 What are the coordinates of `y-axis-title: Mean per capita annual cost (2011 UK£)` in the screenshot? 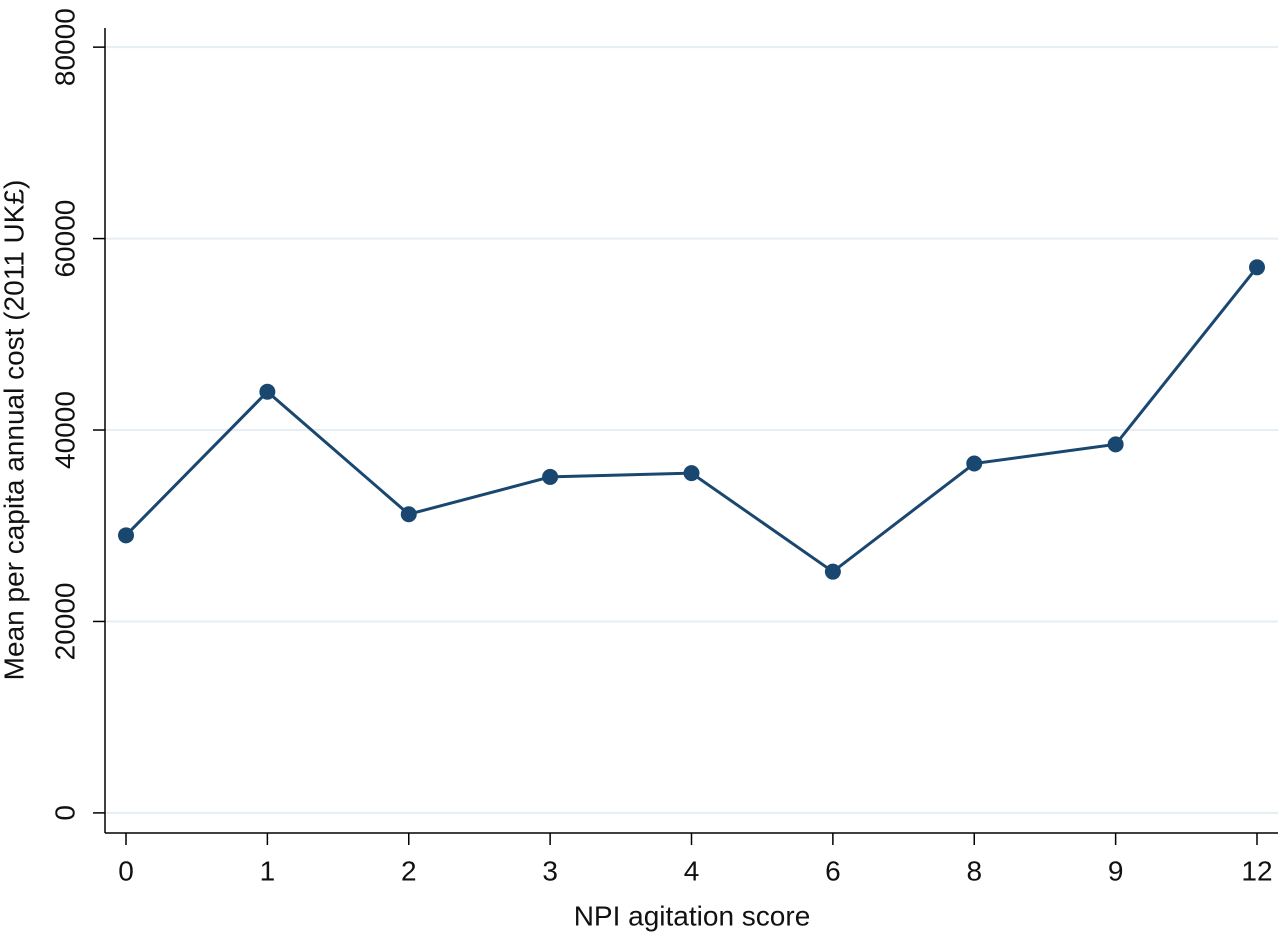 It's located at (14, 430).